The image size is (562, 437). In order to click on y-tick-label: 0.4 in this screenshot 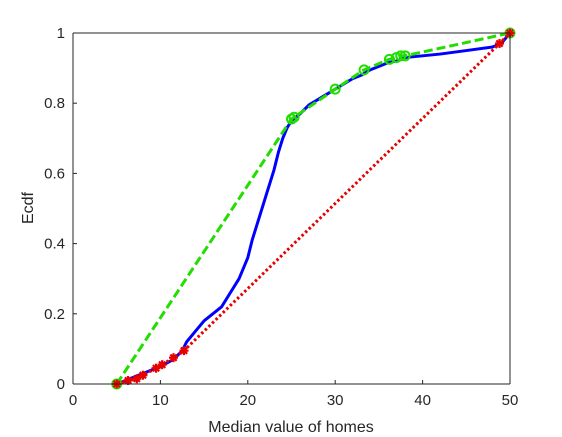, I will do `click(54, 244)`.